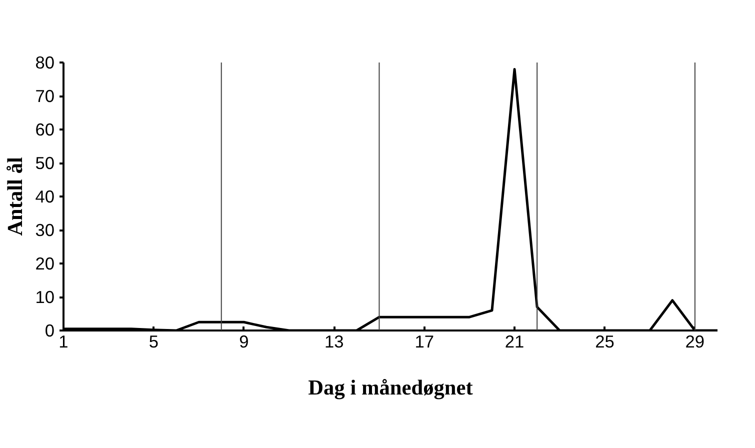 Image resolution: width=755 pixels, height=448 pixels. I want to click on x-tick-label: 9, so click(244, 342).